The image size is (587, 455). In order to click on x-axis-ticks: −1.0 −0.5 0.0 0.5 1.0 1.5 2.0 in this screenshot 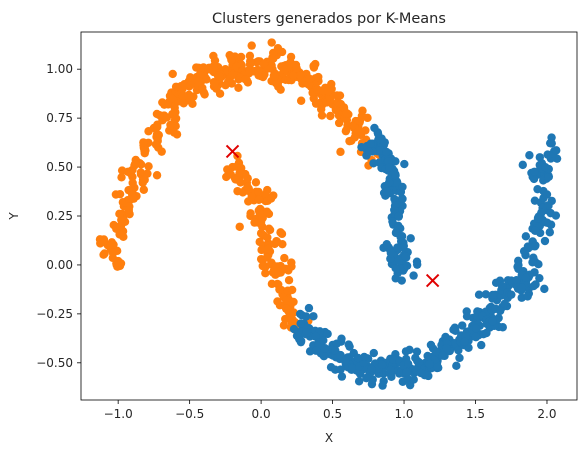, I will do `click(330, 410)`.